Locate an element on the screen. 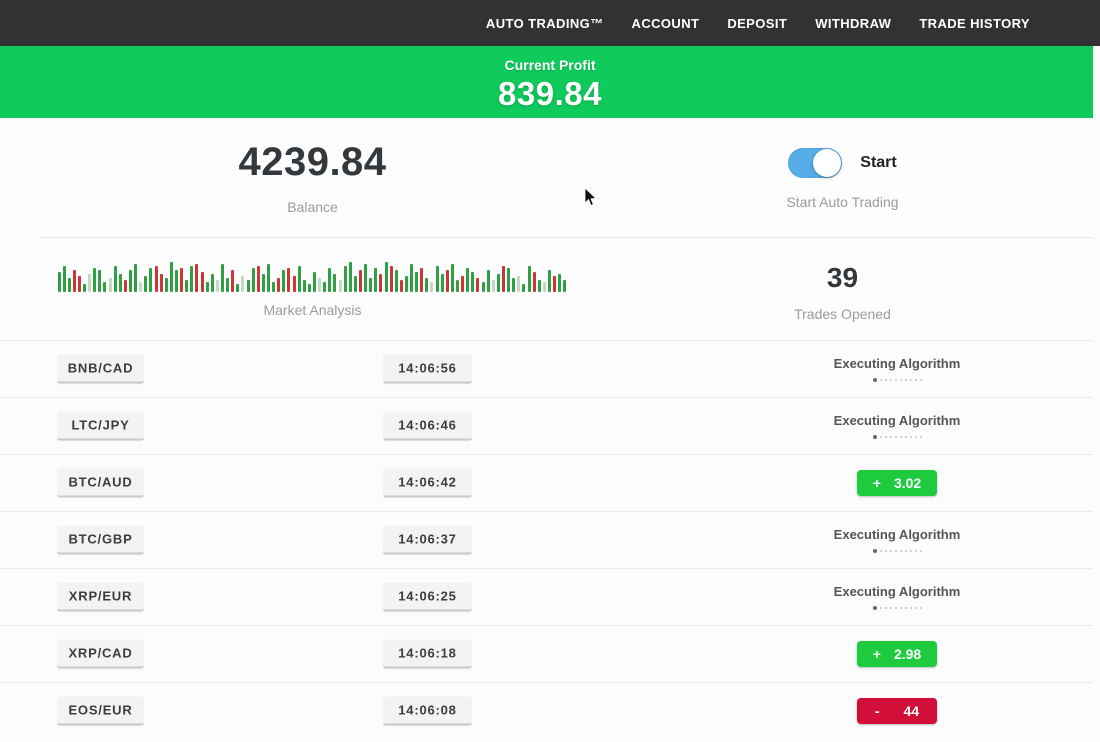 The width and height of the screenshot is (1100, 742). trade-status: +2.98 is located at coordinates (897, 654).